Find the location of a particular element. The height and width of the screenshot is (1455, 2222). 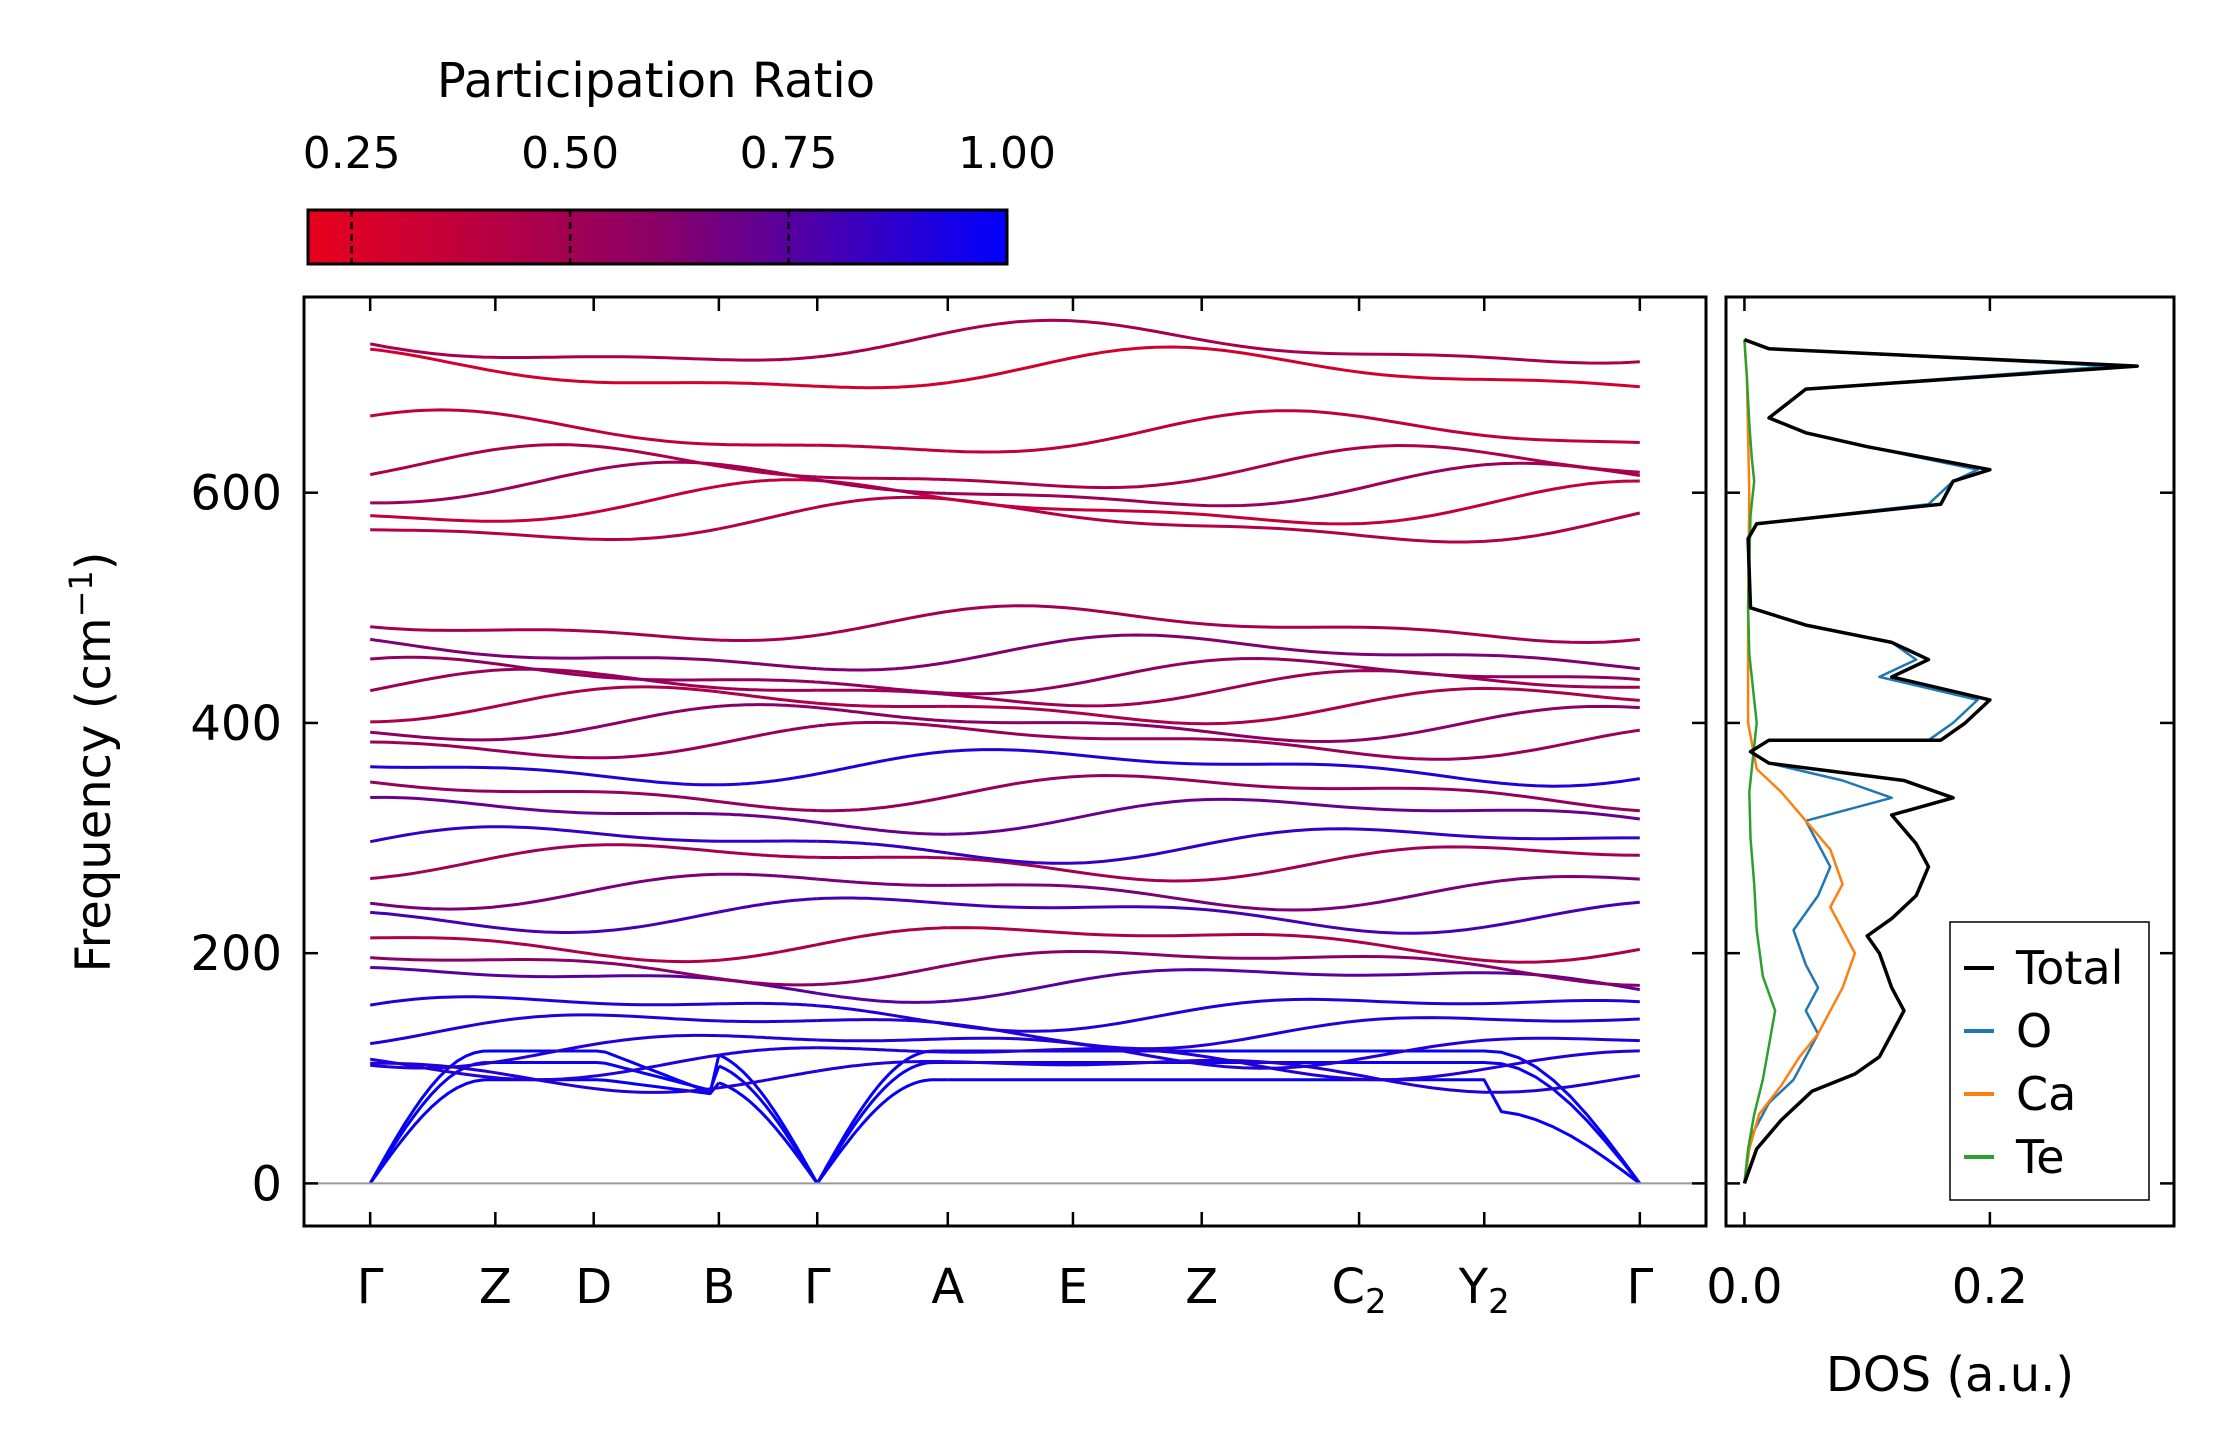

kpath-label: C2 is located at coordinates (1358, 1290).